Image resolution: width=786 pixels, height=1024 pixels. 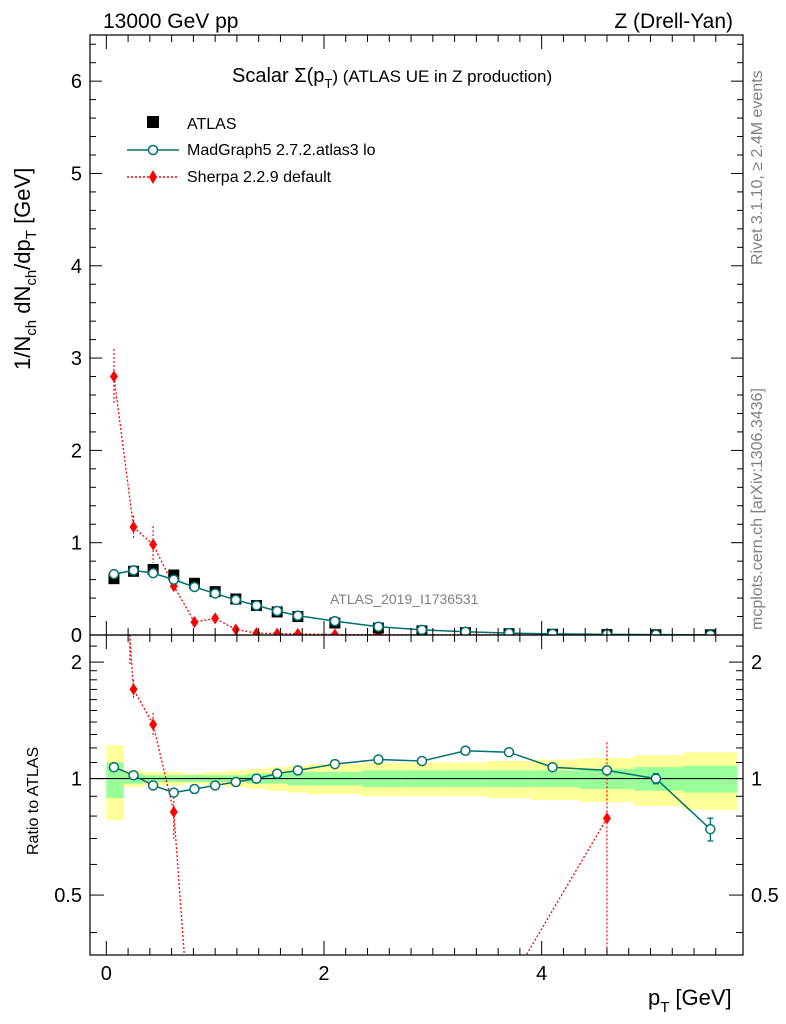 What do you see at coordinates (153, 177) in the screenshot?
I see `legend-marker-sherpa` at bounding box center [153, 177].